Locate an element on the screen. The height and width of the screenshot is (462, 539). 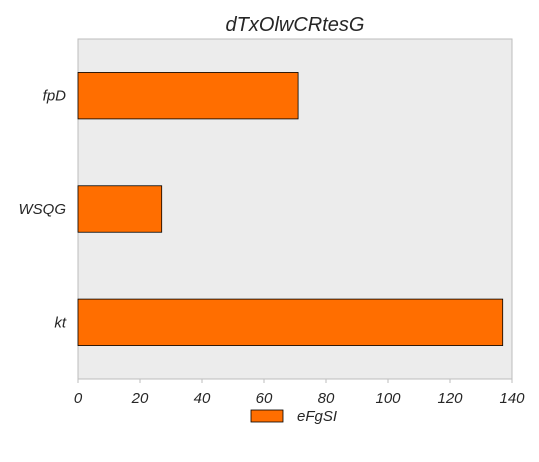
y-tick-labels: fpD WSQG kt is located at coordinates (43, 210).